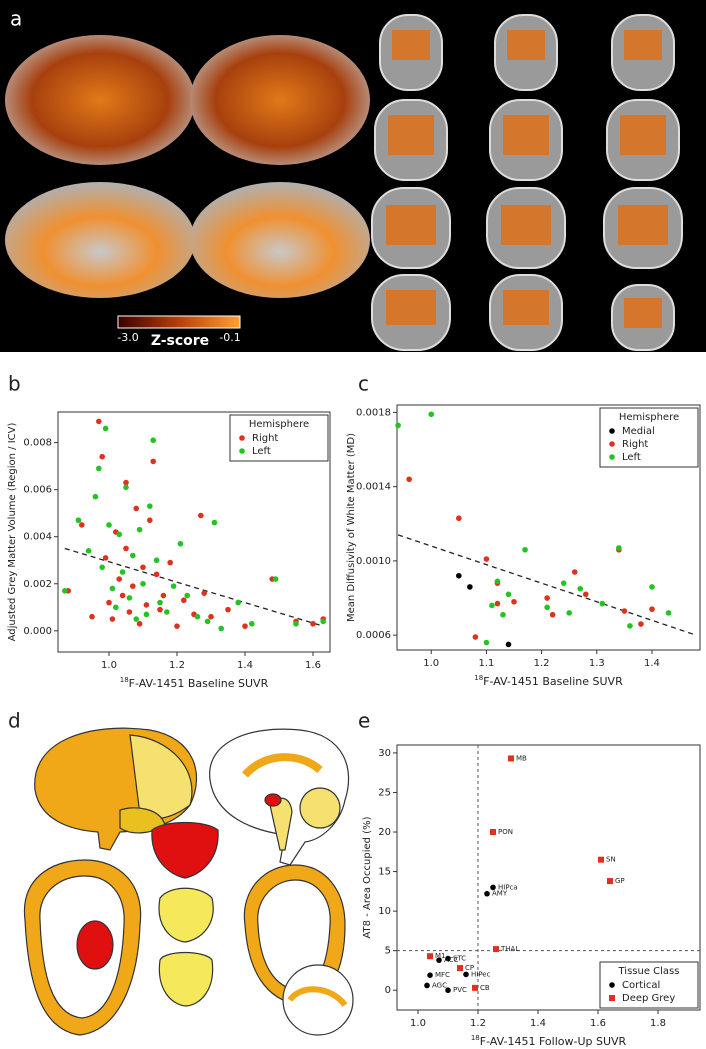 This screenshot has height=1049, width=706. Describe the element at coordinates (279, 424) in the screenshot. I see `legend-title: Hemisphere` at that location.